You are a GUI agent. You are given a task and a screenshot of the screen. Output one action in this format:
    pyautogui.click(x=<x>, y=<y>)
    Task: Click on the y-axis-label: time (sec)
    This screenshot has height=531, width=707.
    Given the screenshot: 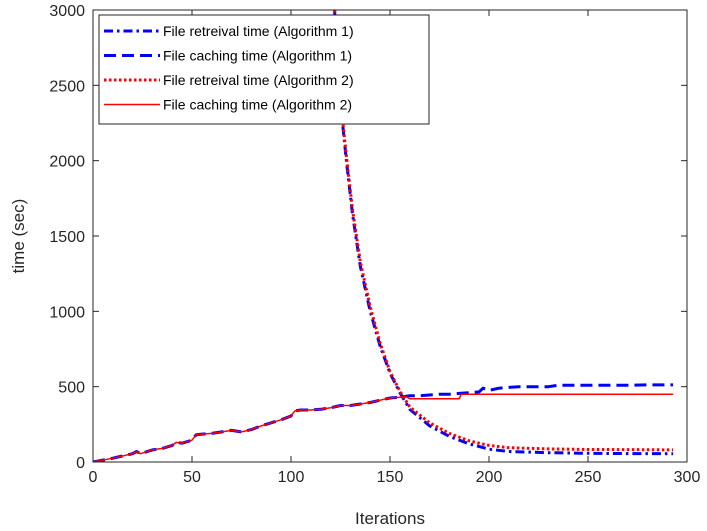 What is the action you would take?
    pyautogui.click(x=18, y=236)
    